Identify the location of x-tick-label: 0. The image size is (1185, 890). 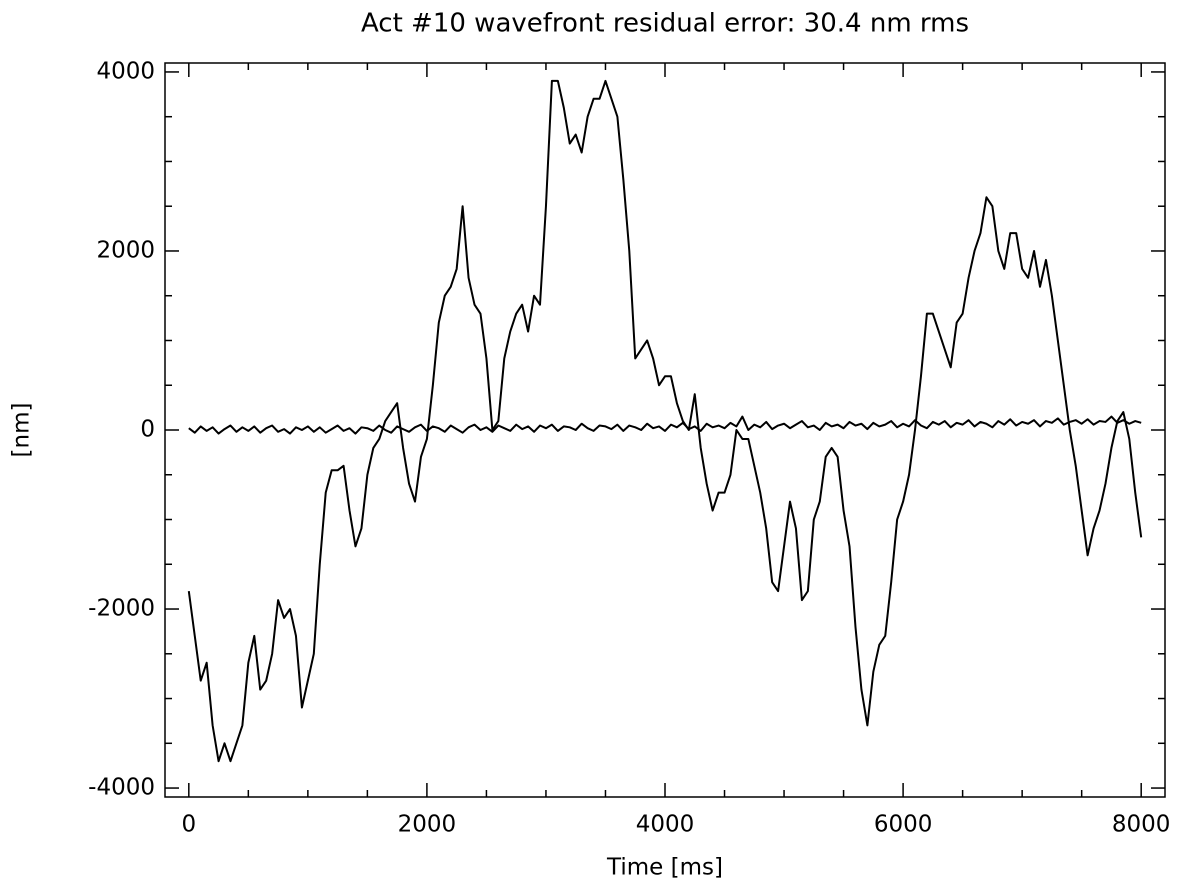
(188, 825).